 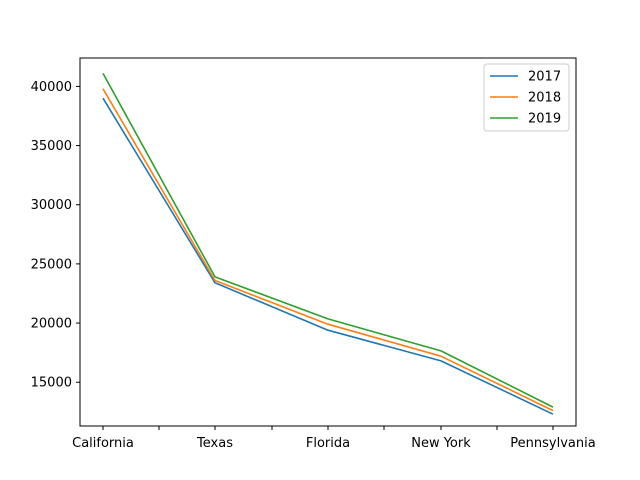 I want to click on x-tick-label: New York, so click(x=441, y=443).